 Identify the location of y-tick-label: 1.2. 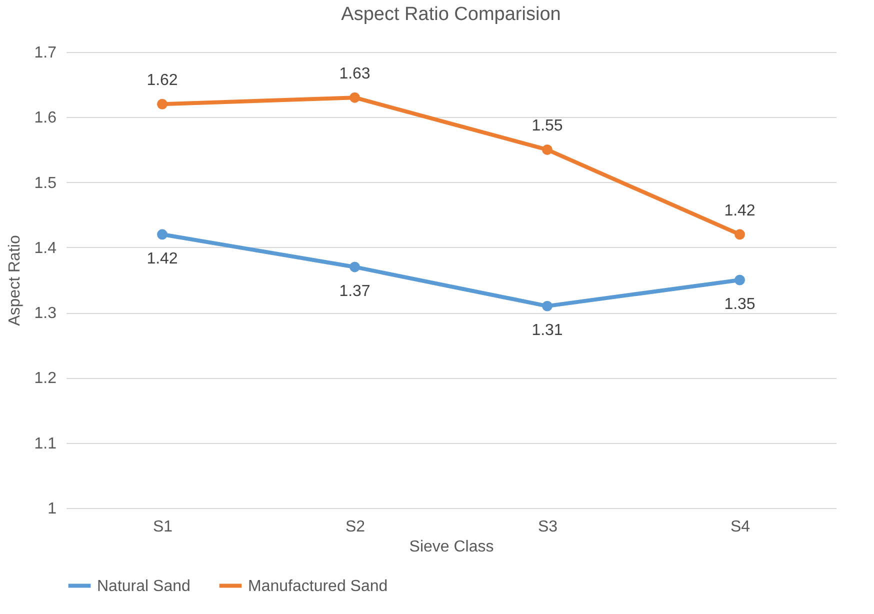
(45, 379).